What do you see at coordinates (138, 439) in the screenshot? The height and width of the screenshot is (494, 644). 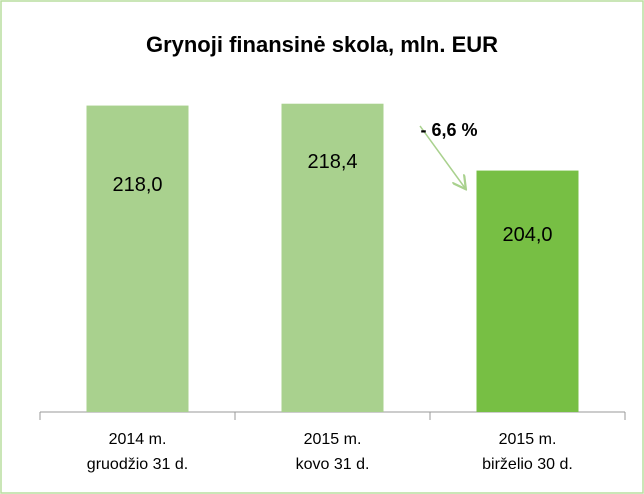 I see `x-tick-label: 2014 m.` at bounding box center [138, 439].